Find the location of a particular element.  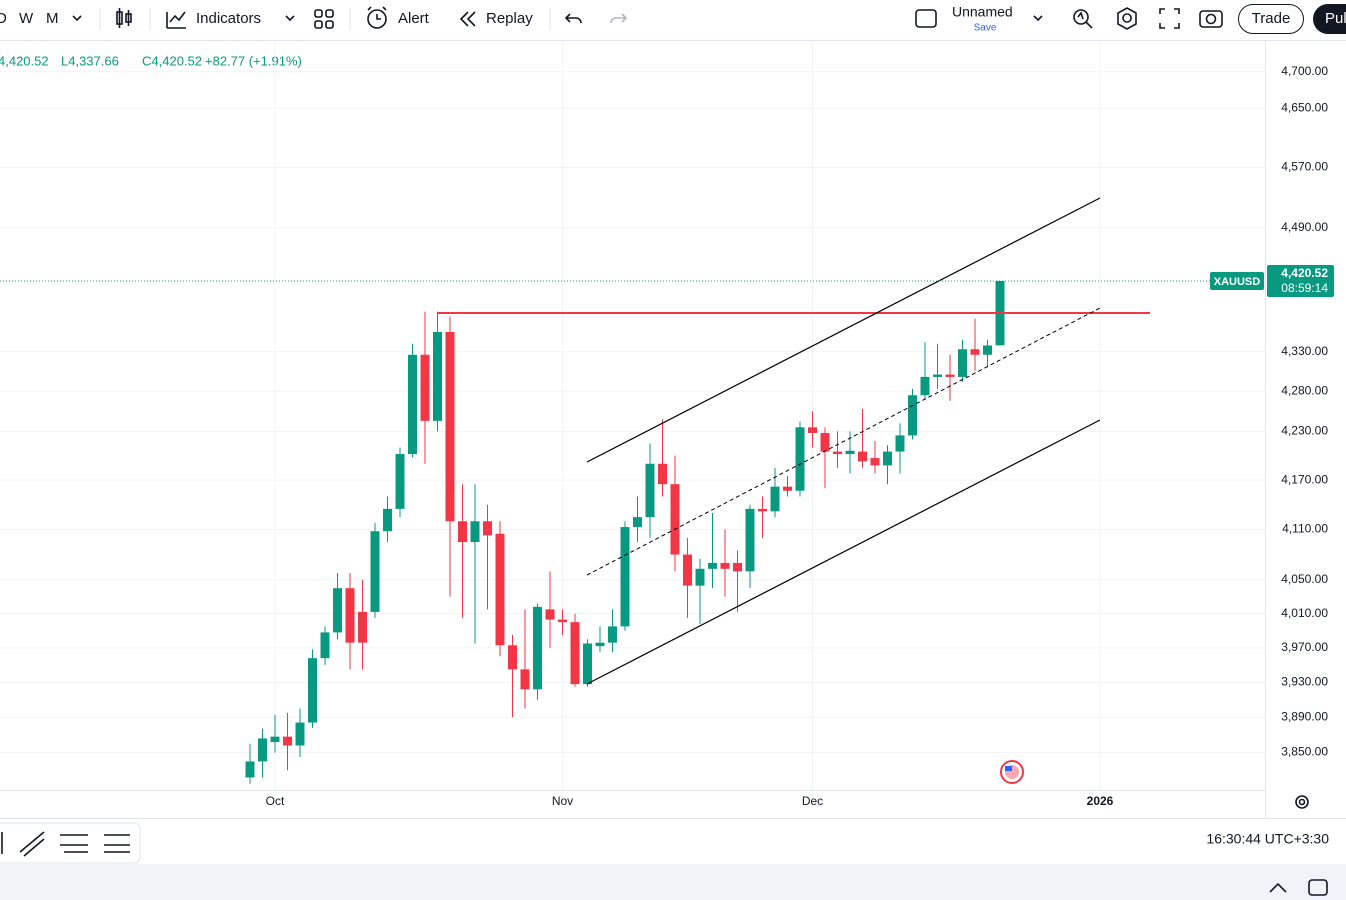

publish-button-frame is located at coordinates (1329, 19).